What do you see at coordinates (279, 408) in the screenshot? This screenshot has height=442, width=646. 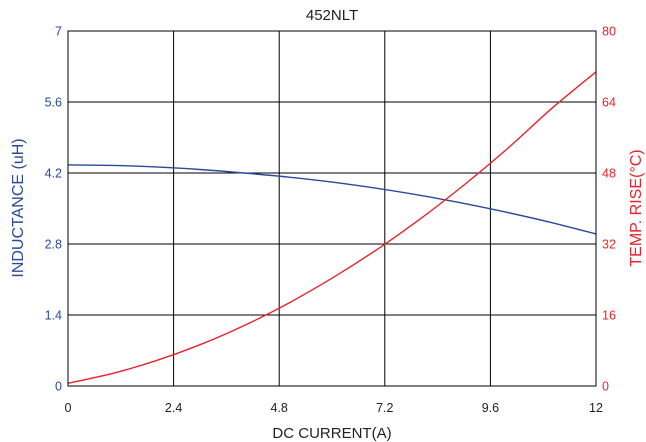 I see `x-tick-label: 4.8` at bounding box center [279, 408].